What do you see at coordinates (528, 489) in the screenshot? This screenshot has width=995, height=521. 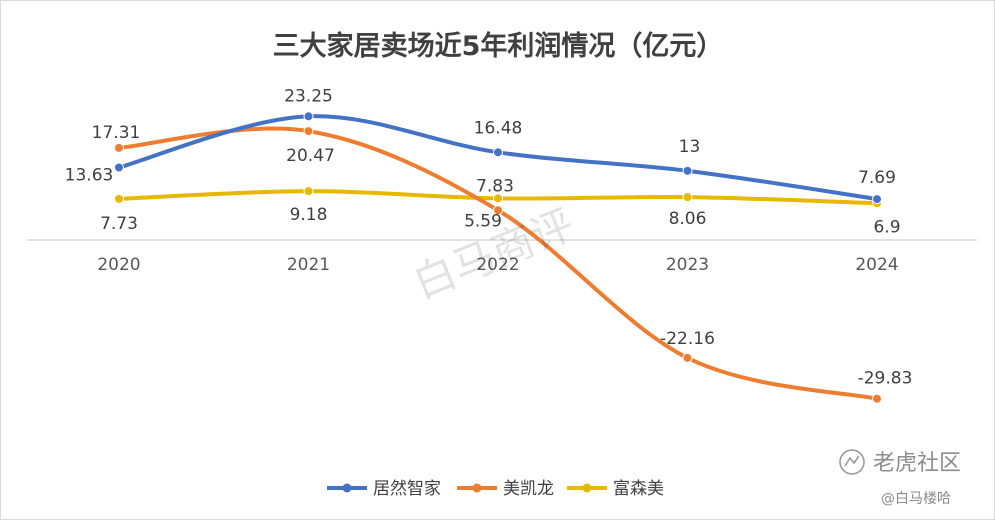 I see `legend-label: 美凯龙` at bounding box center [528, 489].